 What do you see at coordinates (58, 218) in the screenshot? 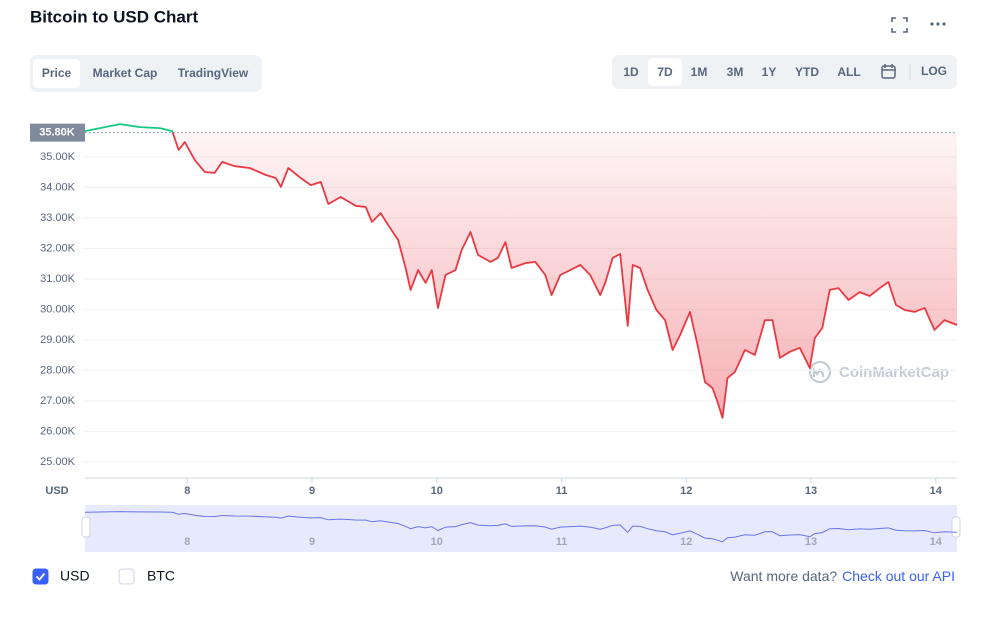
I see `y-tick-label: 33.00K` at bounding box center [58, 218].